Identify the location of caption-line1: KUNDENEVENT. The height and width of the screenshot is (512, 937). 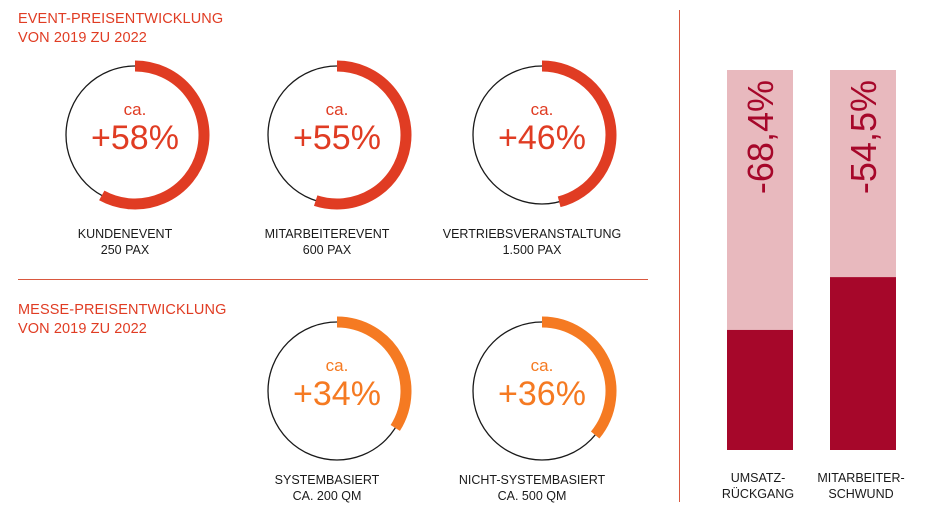
(125, 234).